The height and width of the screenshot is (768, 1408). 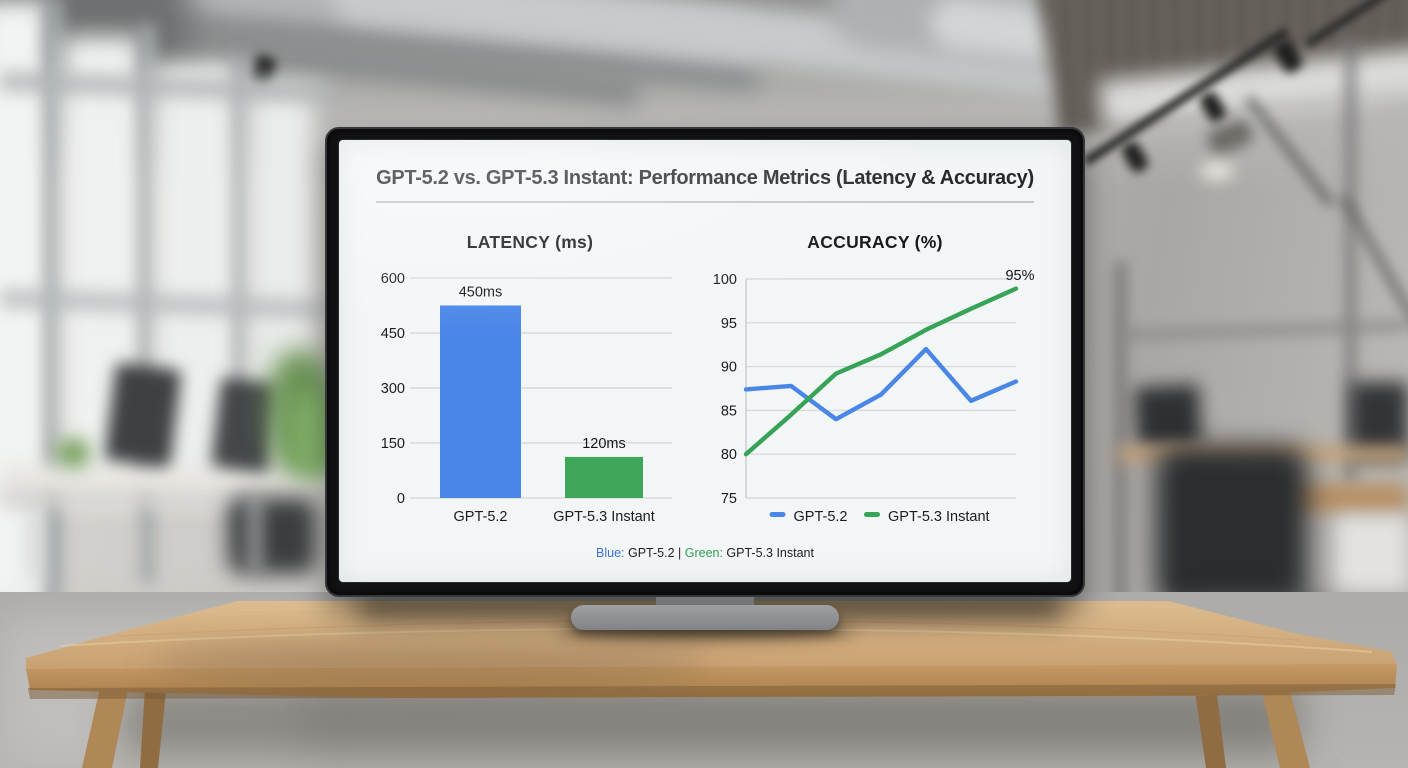 I want to click on y-tick-label: 0, so click(x=401, y=499).